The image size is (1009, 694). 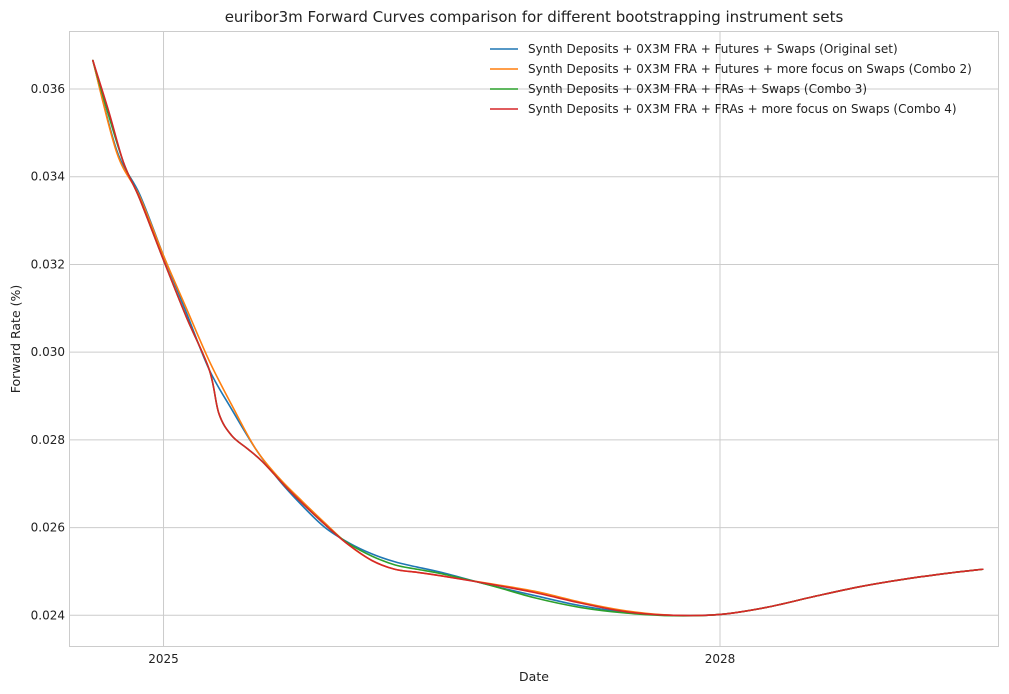 I want to click on y-tick-label: 0.028, so click(x=48, y=440).